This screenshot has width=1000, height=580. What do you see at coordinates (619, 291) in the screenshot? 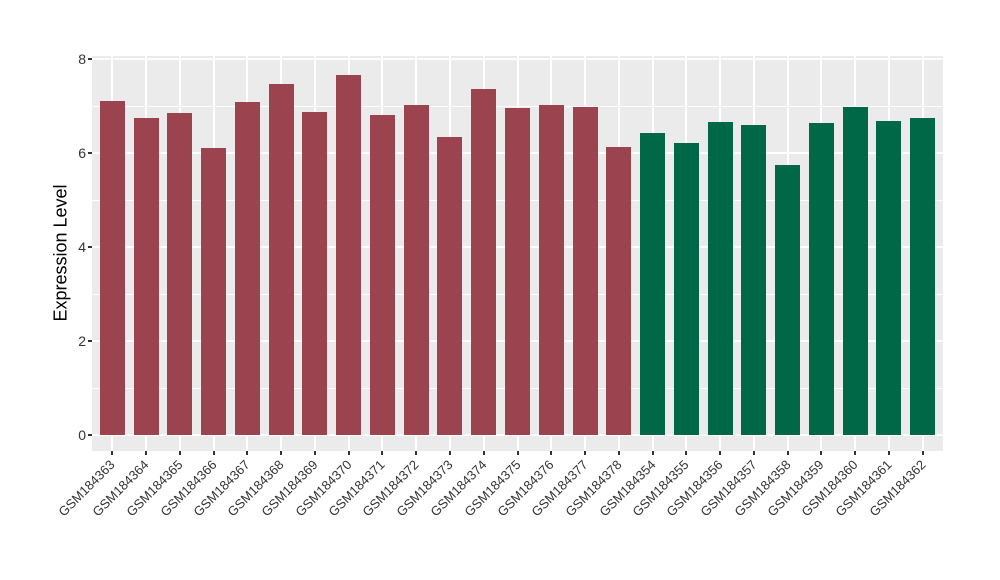
I see `bar-GSM184378` at bounding box center [619, 291].